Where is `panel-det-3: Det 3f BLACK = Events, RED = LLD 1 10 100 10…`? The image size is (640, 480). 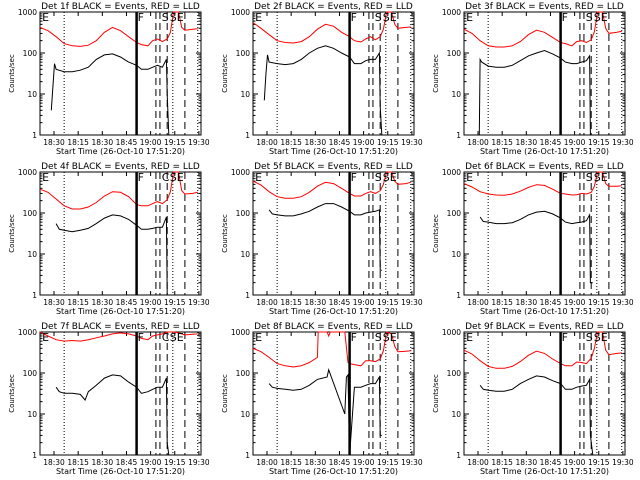
panel-det-3: Det 3f BLACK = Events, RED = LLD 1 10 100 10… is located at coordinates (533, 79).